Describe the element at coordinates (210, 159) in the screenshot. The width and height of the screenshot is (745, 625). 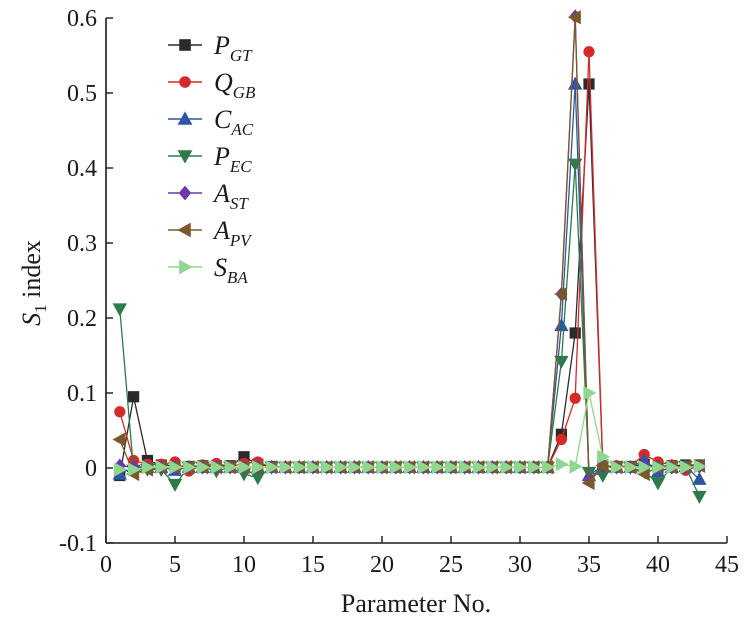
I see `legend-item: PEC` at that location.